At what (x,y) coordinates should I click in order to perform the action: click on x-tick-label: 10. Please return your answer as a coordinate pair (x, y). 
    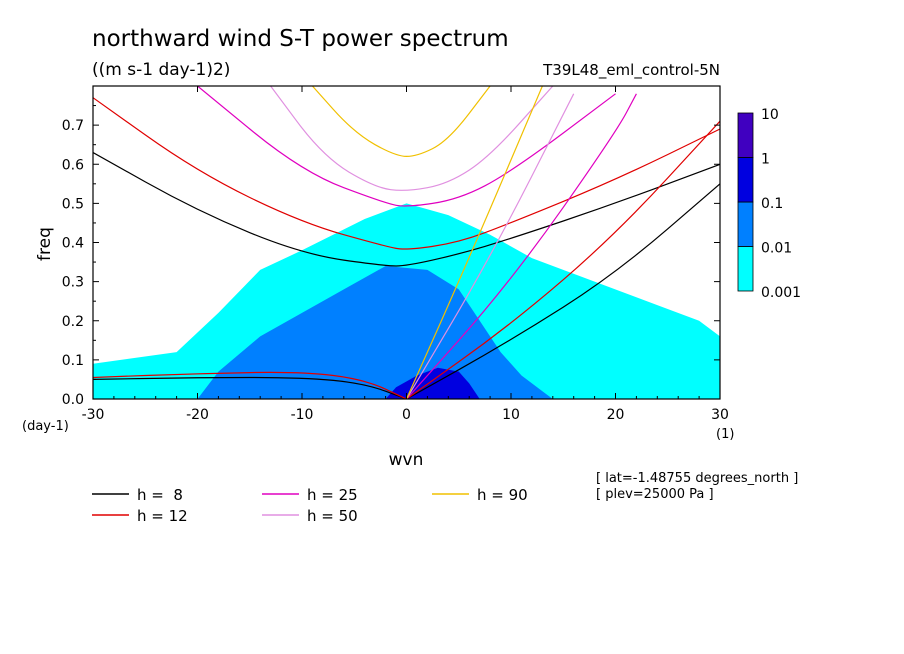
    Looking at the image, I should click on (511, 415).